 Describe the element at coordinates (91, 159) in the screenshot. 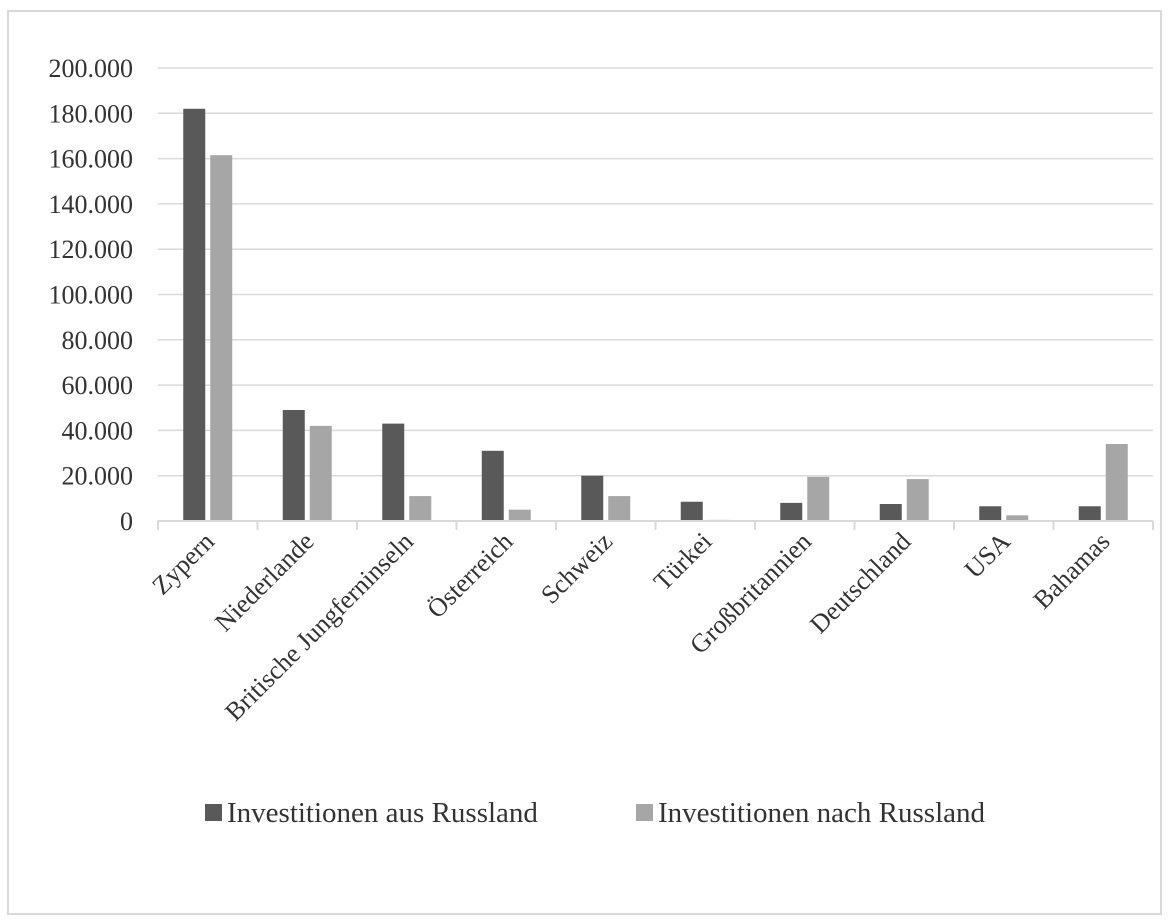

I see `y-tick-label: 160.000` at that location.